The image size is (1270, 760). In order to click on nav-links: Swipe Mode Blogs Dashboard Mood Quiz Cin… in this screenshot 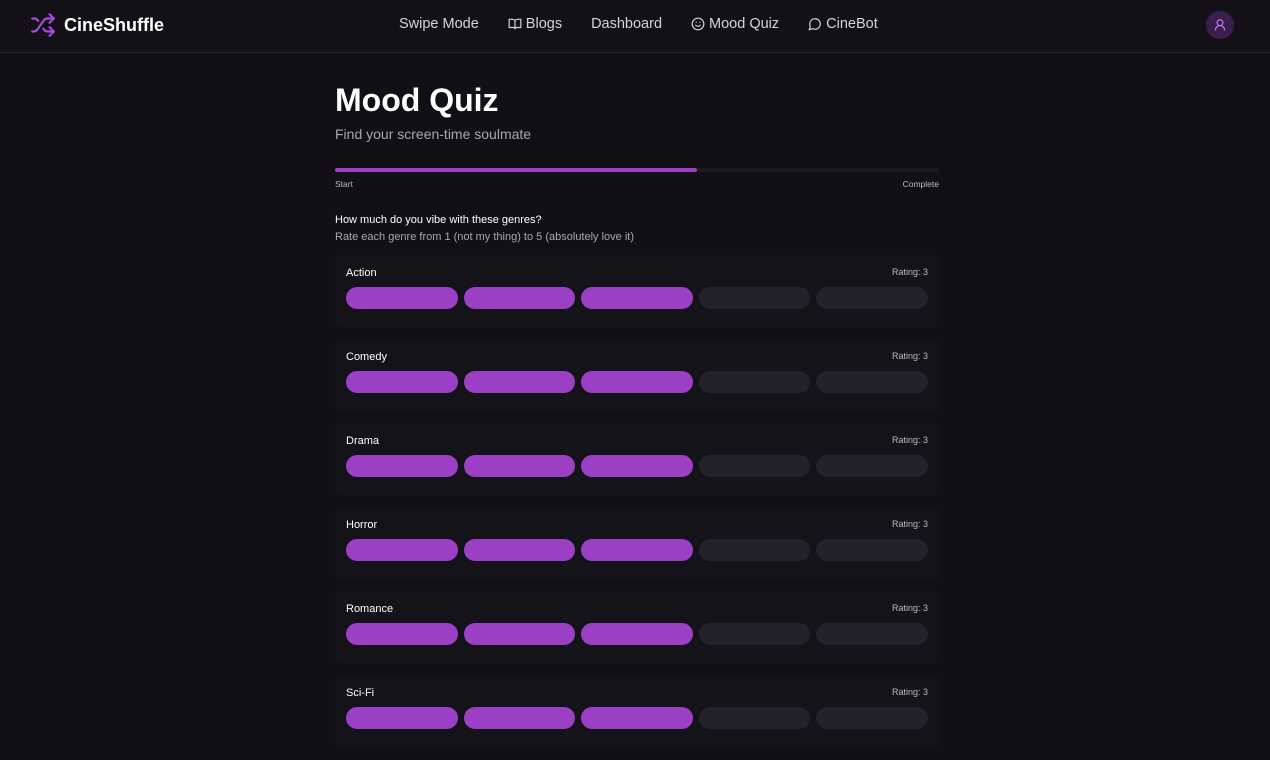, I will do `click(638, 24)`.